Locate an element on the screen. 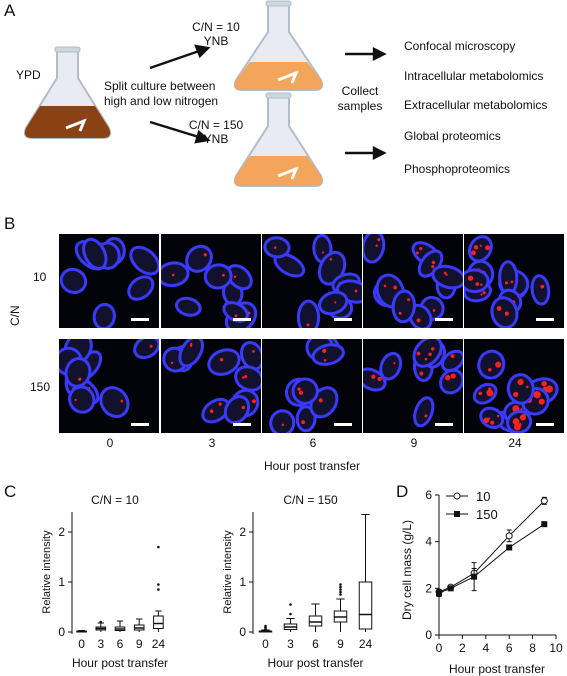 This screenshot has height=676, width=567. micrograph-cn10-h6 is located at coordinates (312, 281).